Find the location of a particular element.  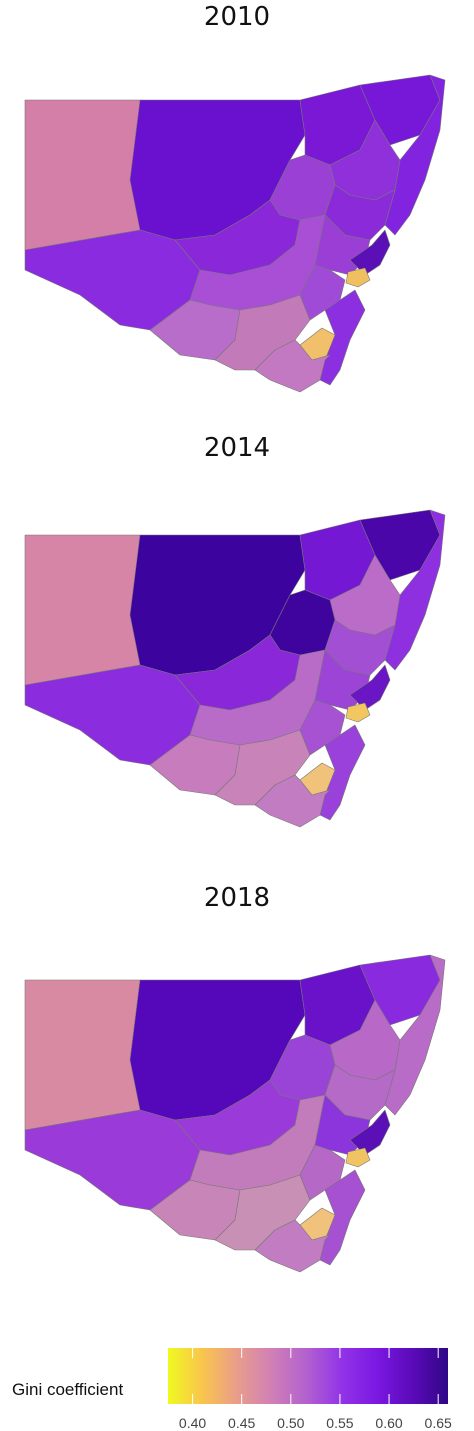

legend-tick-label: 0.45 is located at coordinates (242, 1423).